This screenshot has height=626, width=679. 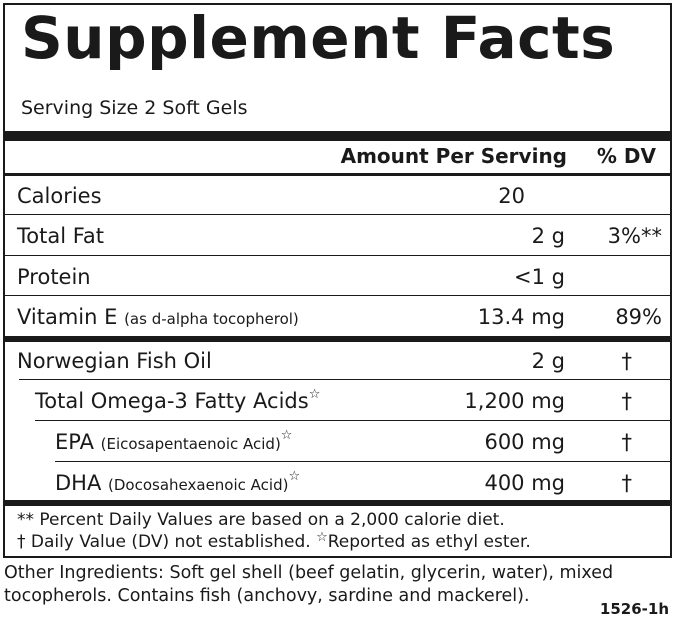 I want to click on nutrient-amount: 1,200 mg, so click(x=514, y=401).